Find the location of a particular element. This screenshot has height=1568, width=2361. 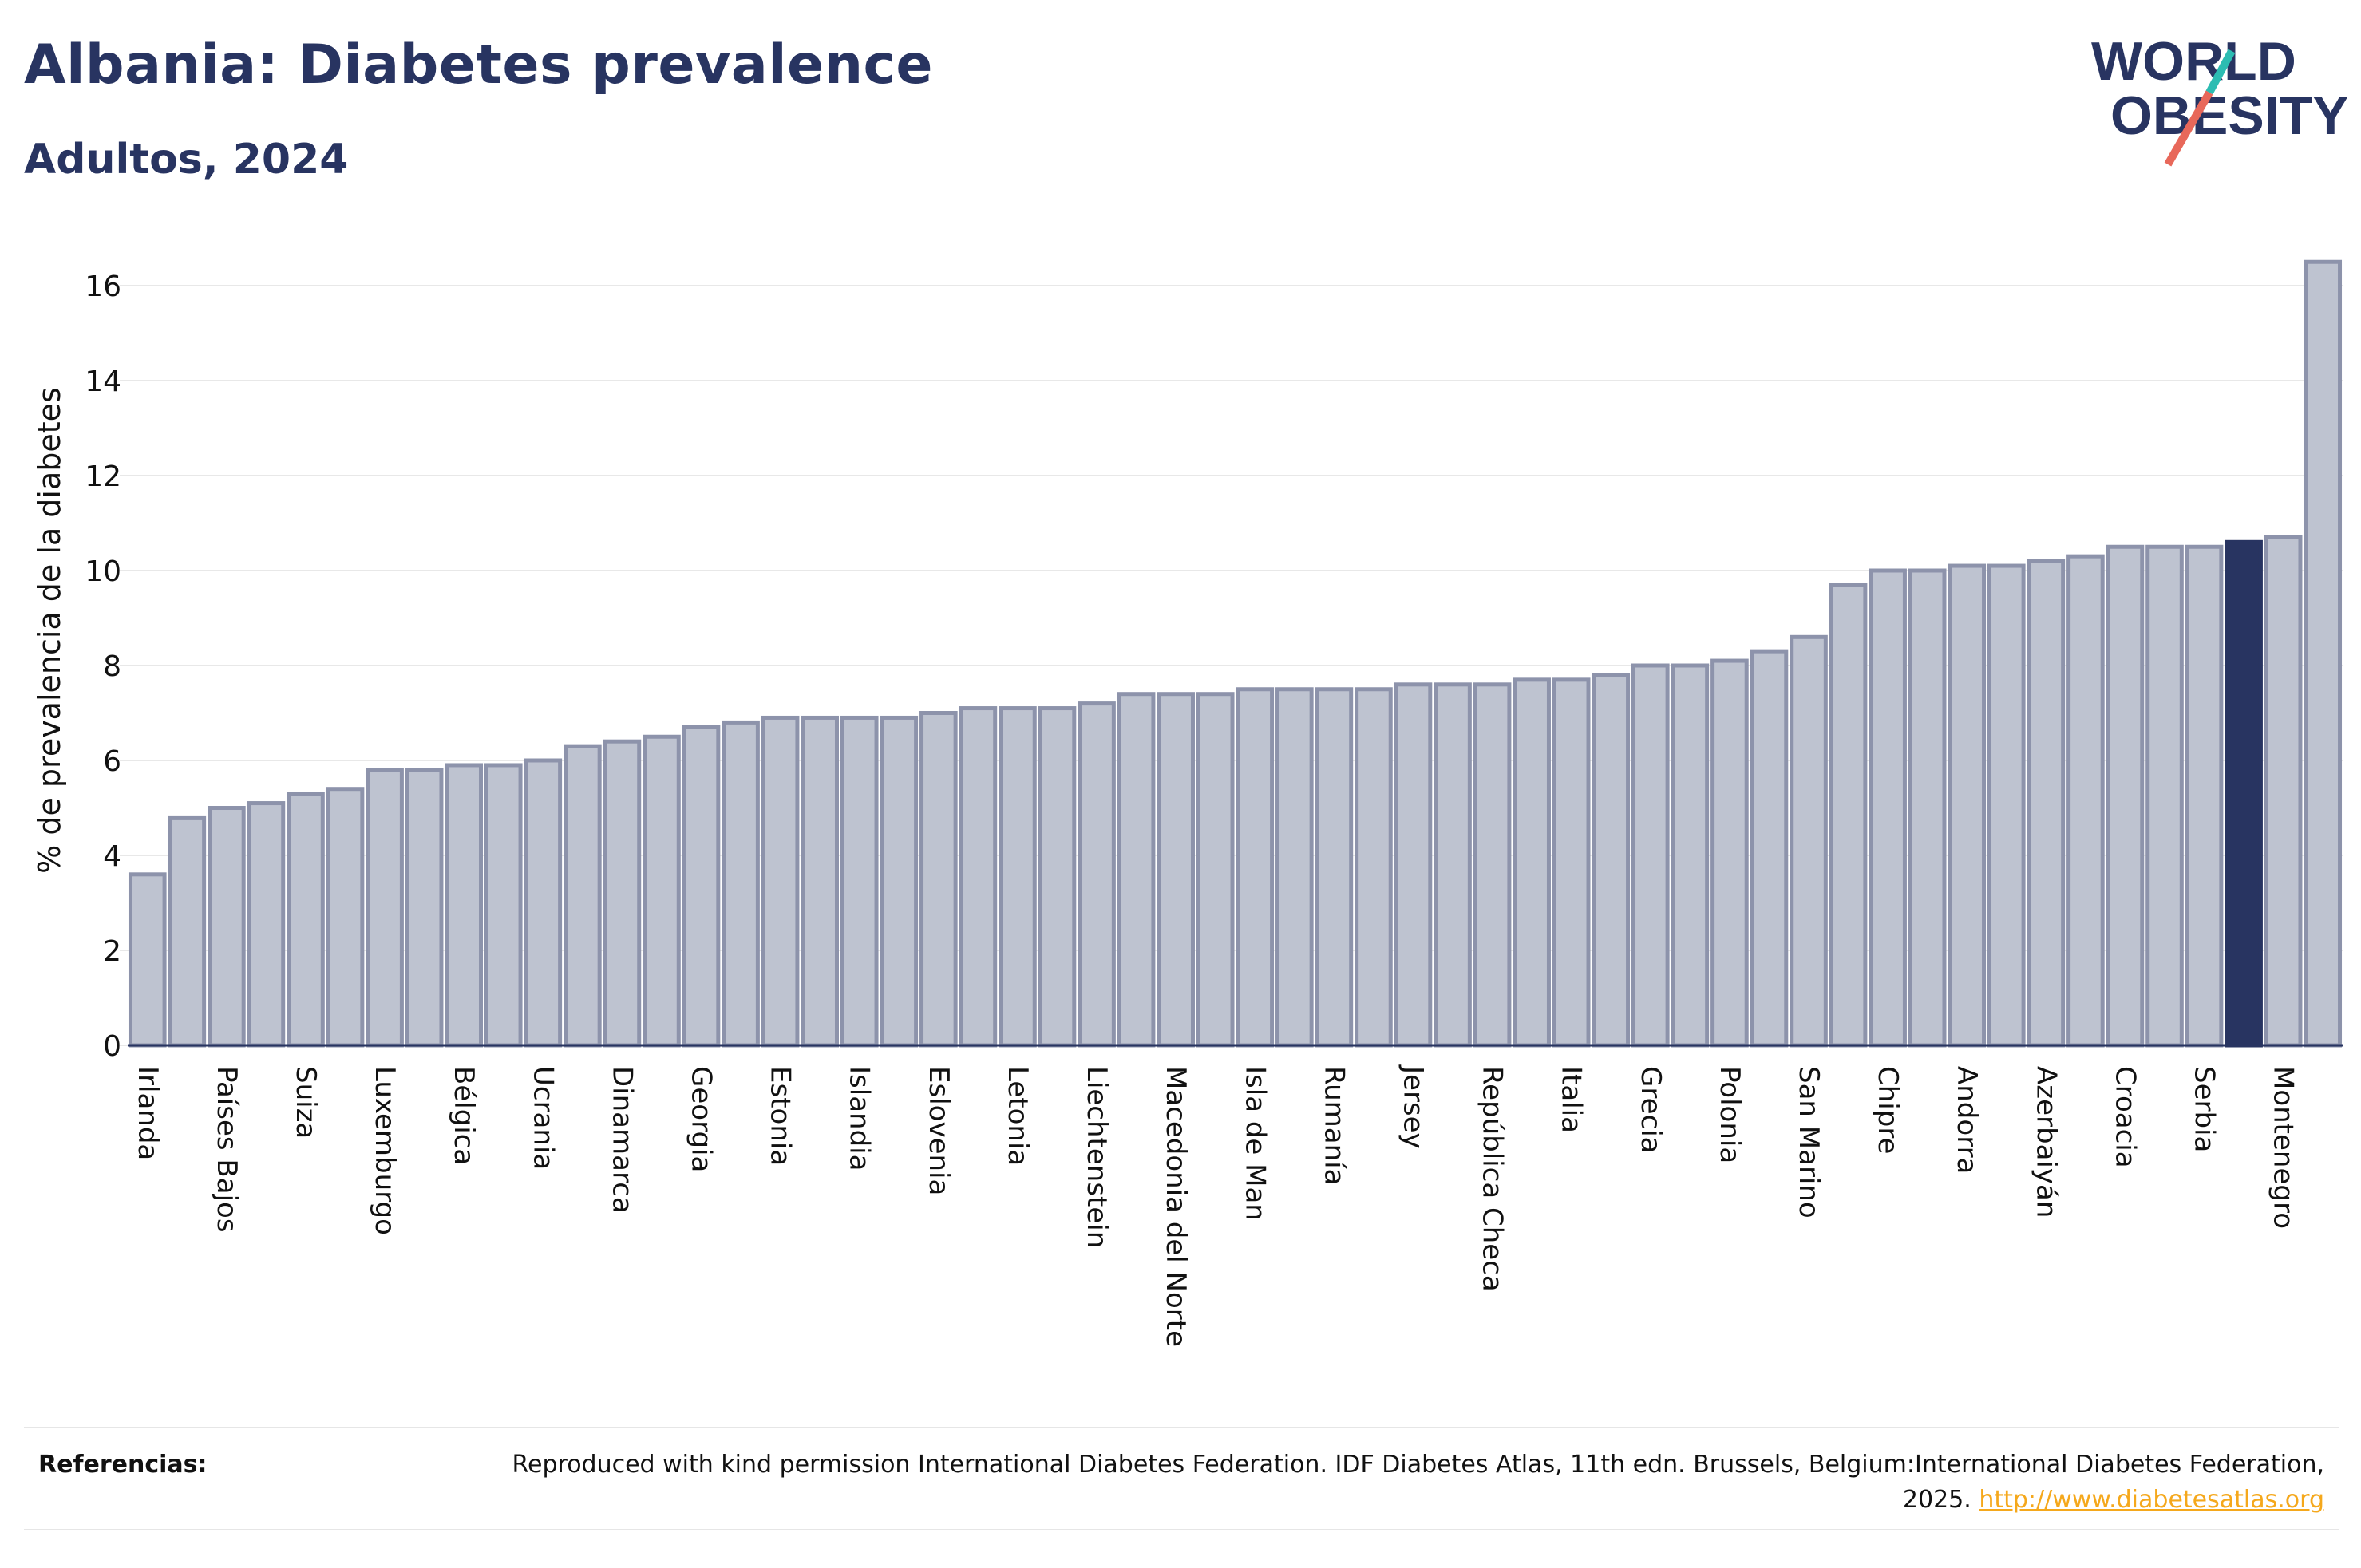

x-tick-label: Luxemburgo is located at coordinates (385, 1150).